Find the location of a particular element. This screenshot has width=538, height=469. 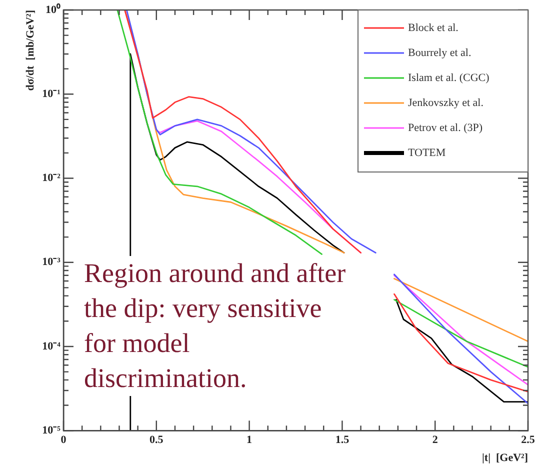

y-tick-label: 10⁰ is located at coordinates (53, 9).